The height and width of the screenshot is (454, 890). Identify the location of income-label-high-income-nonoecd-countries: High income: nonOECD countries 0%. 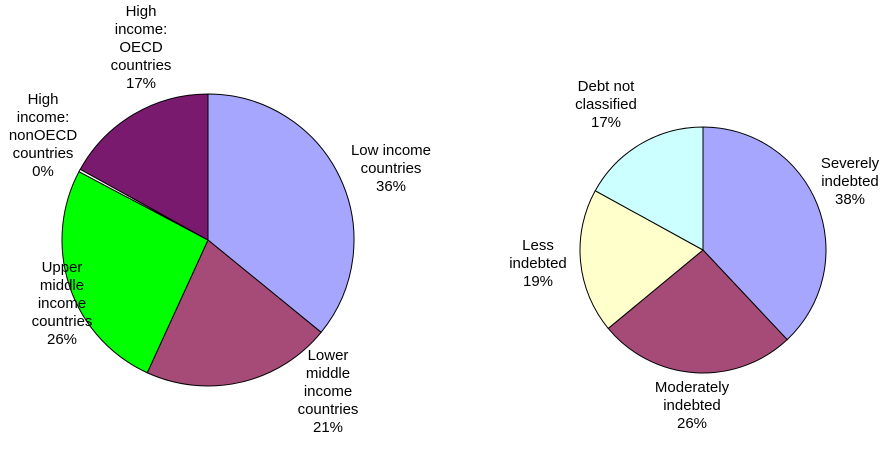
(43, 135).